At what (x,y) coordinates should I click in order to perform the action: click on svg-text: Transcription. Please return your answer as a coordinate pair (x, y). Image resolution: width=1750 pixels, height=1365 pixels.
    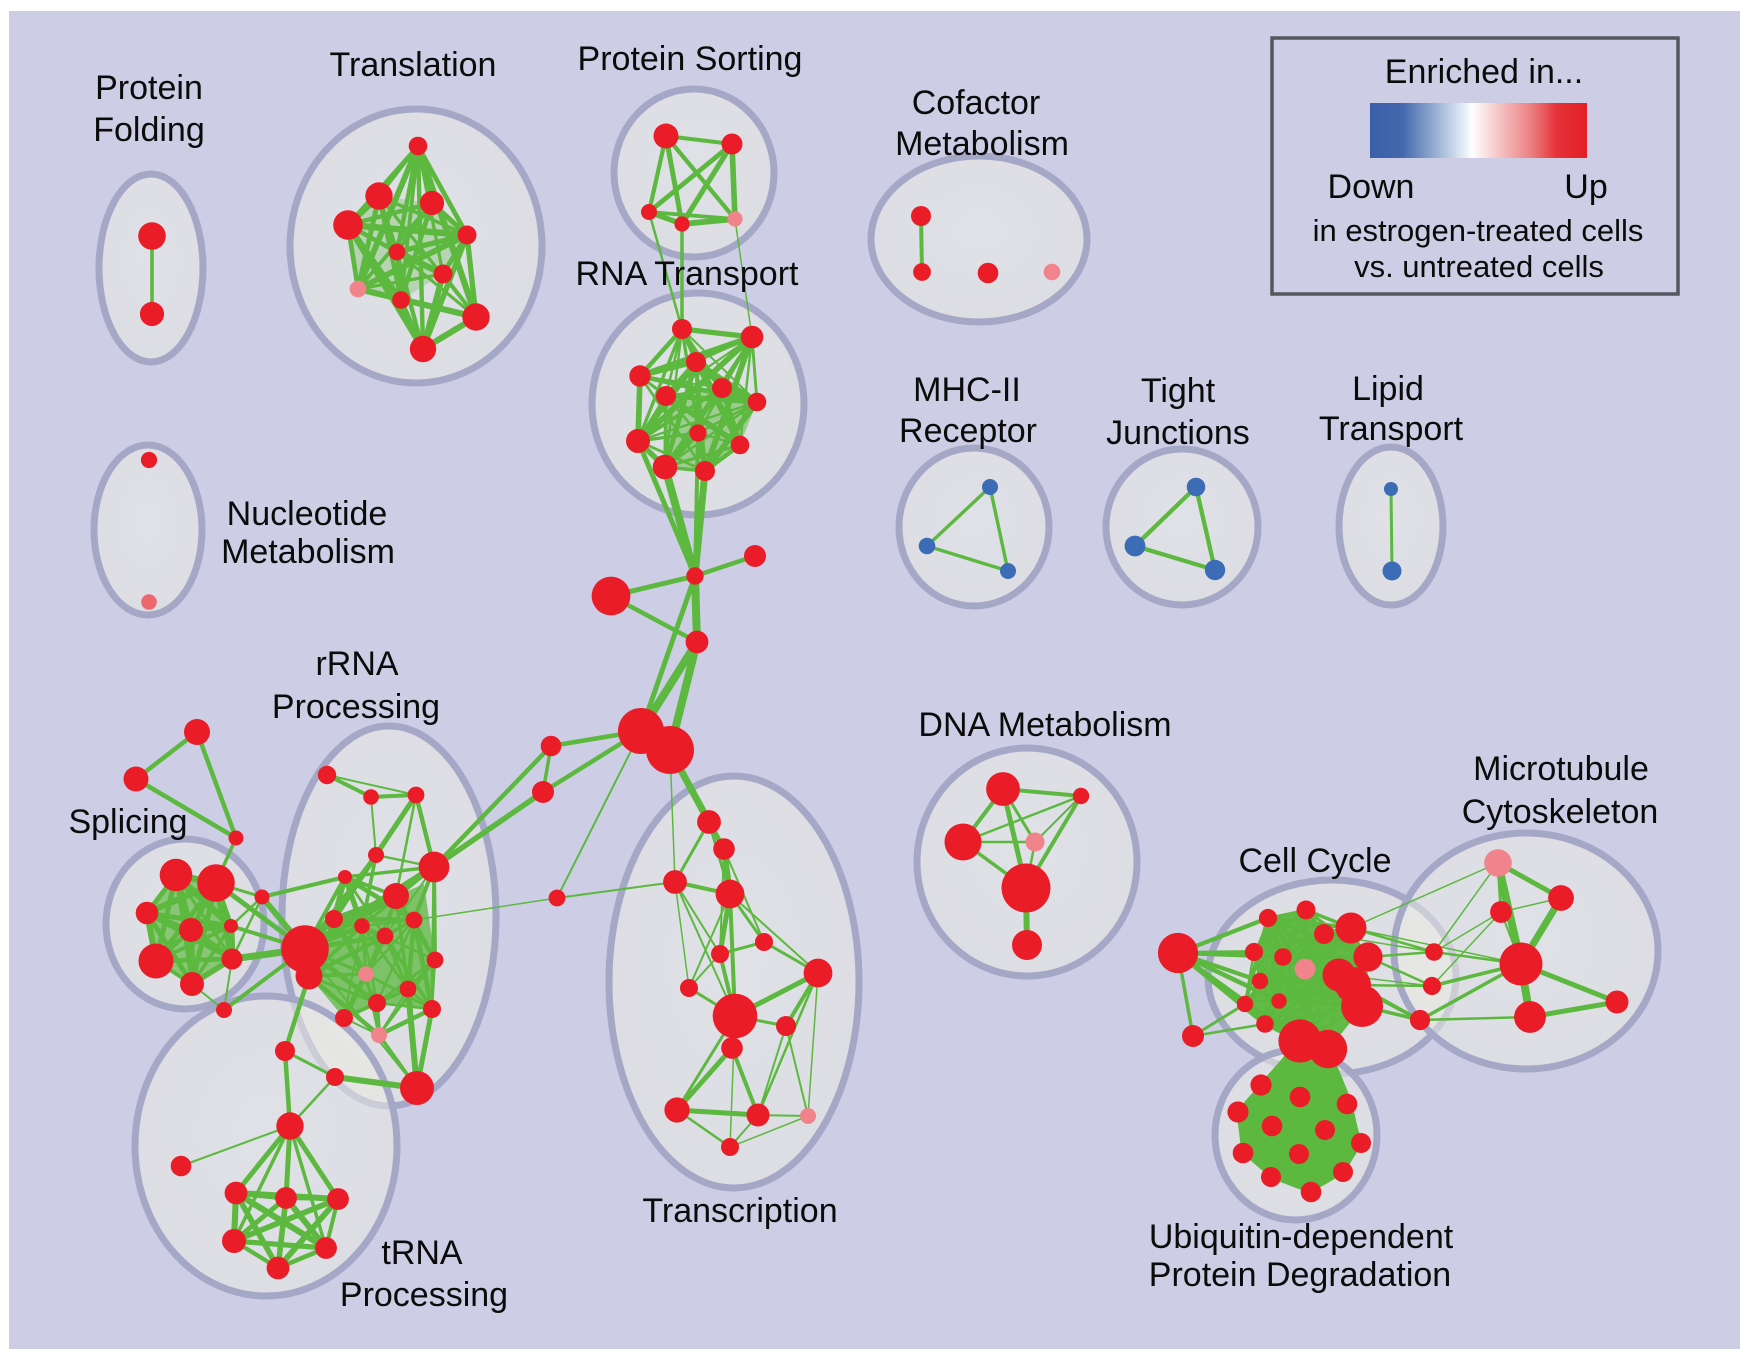
    Looking at the image, I should click on (739, 1211).